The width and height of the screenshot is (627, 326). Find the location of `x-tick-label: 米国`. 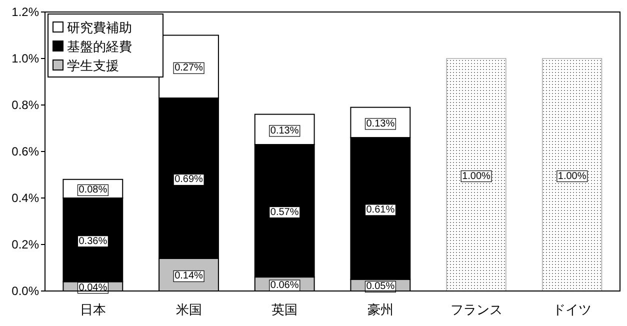

x-tick-label: 米国 is located at coordinates (189, 309).